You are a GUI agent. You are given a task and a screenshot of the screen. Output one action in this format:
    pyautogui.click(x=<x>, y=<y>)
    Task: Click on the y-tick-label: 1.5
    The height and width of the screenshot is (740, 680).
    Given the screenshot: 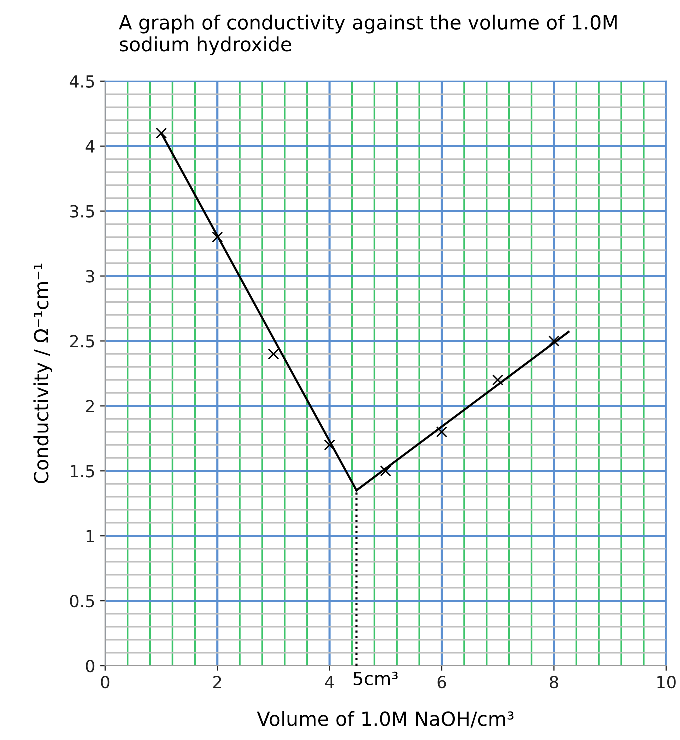 What is the action you would take?
    pyautogui.click(x=82, y=471)
    